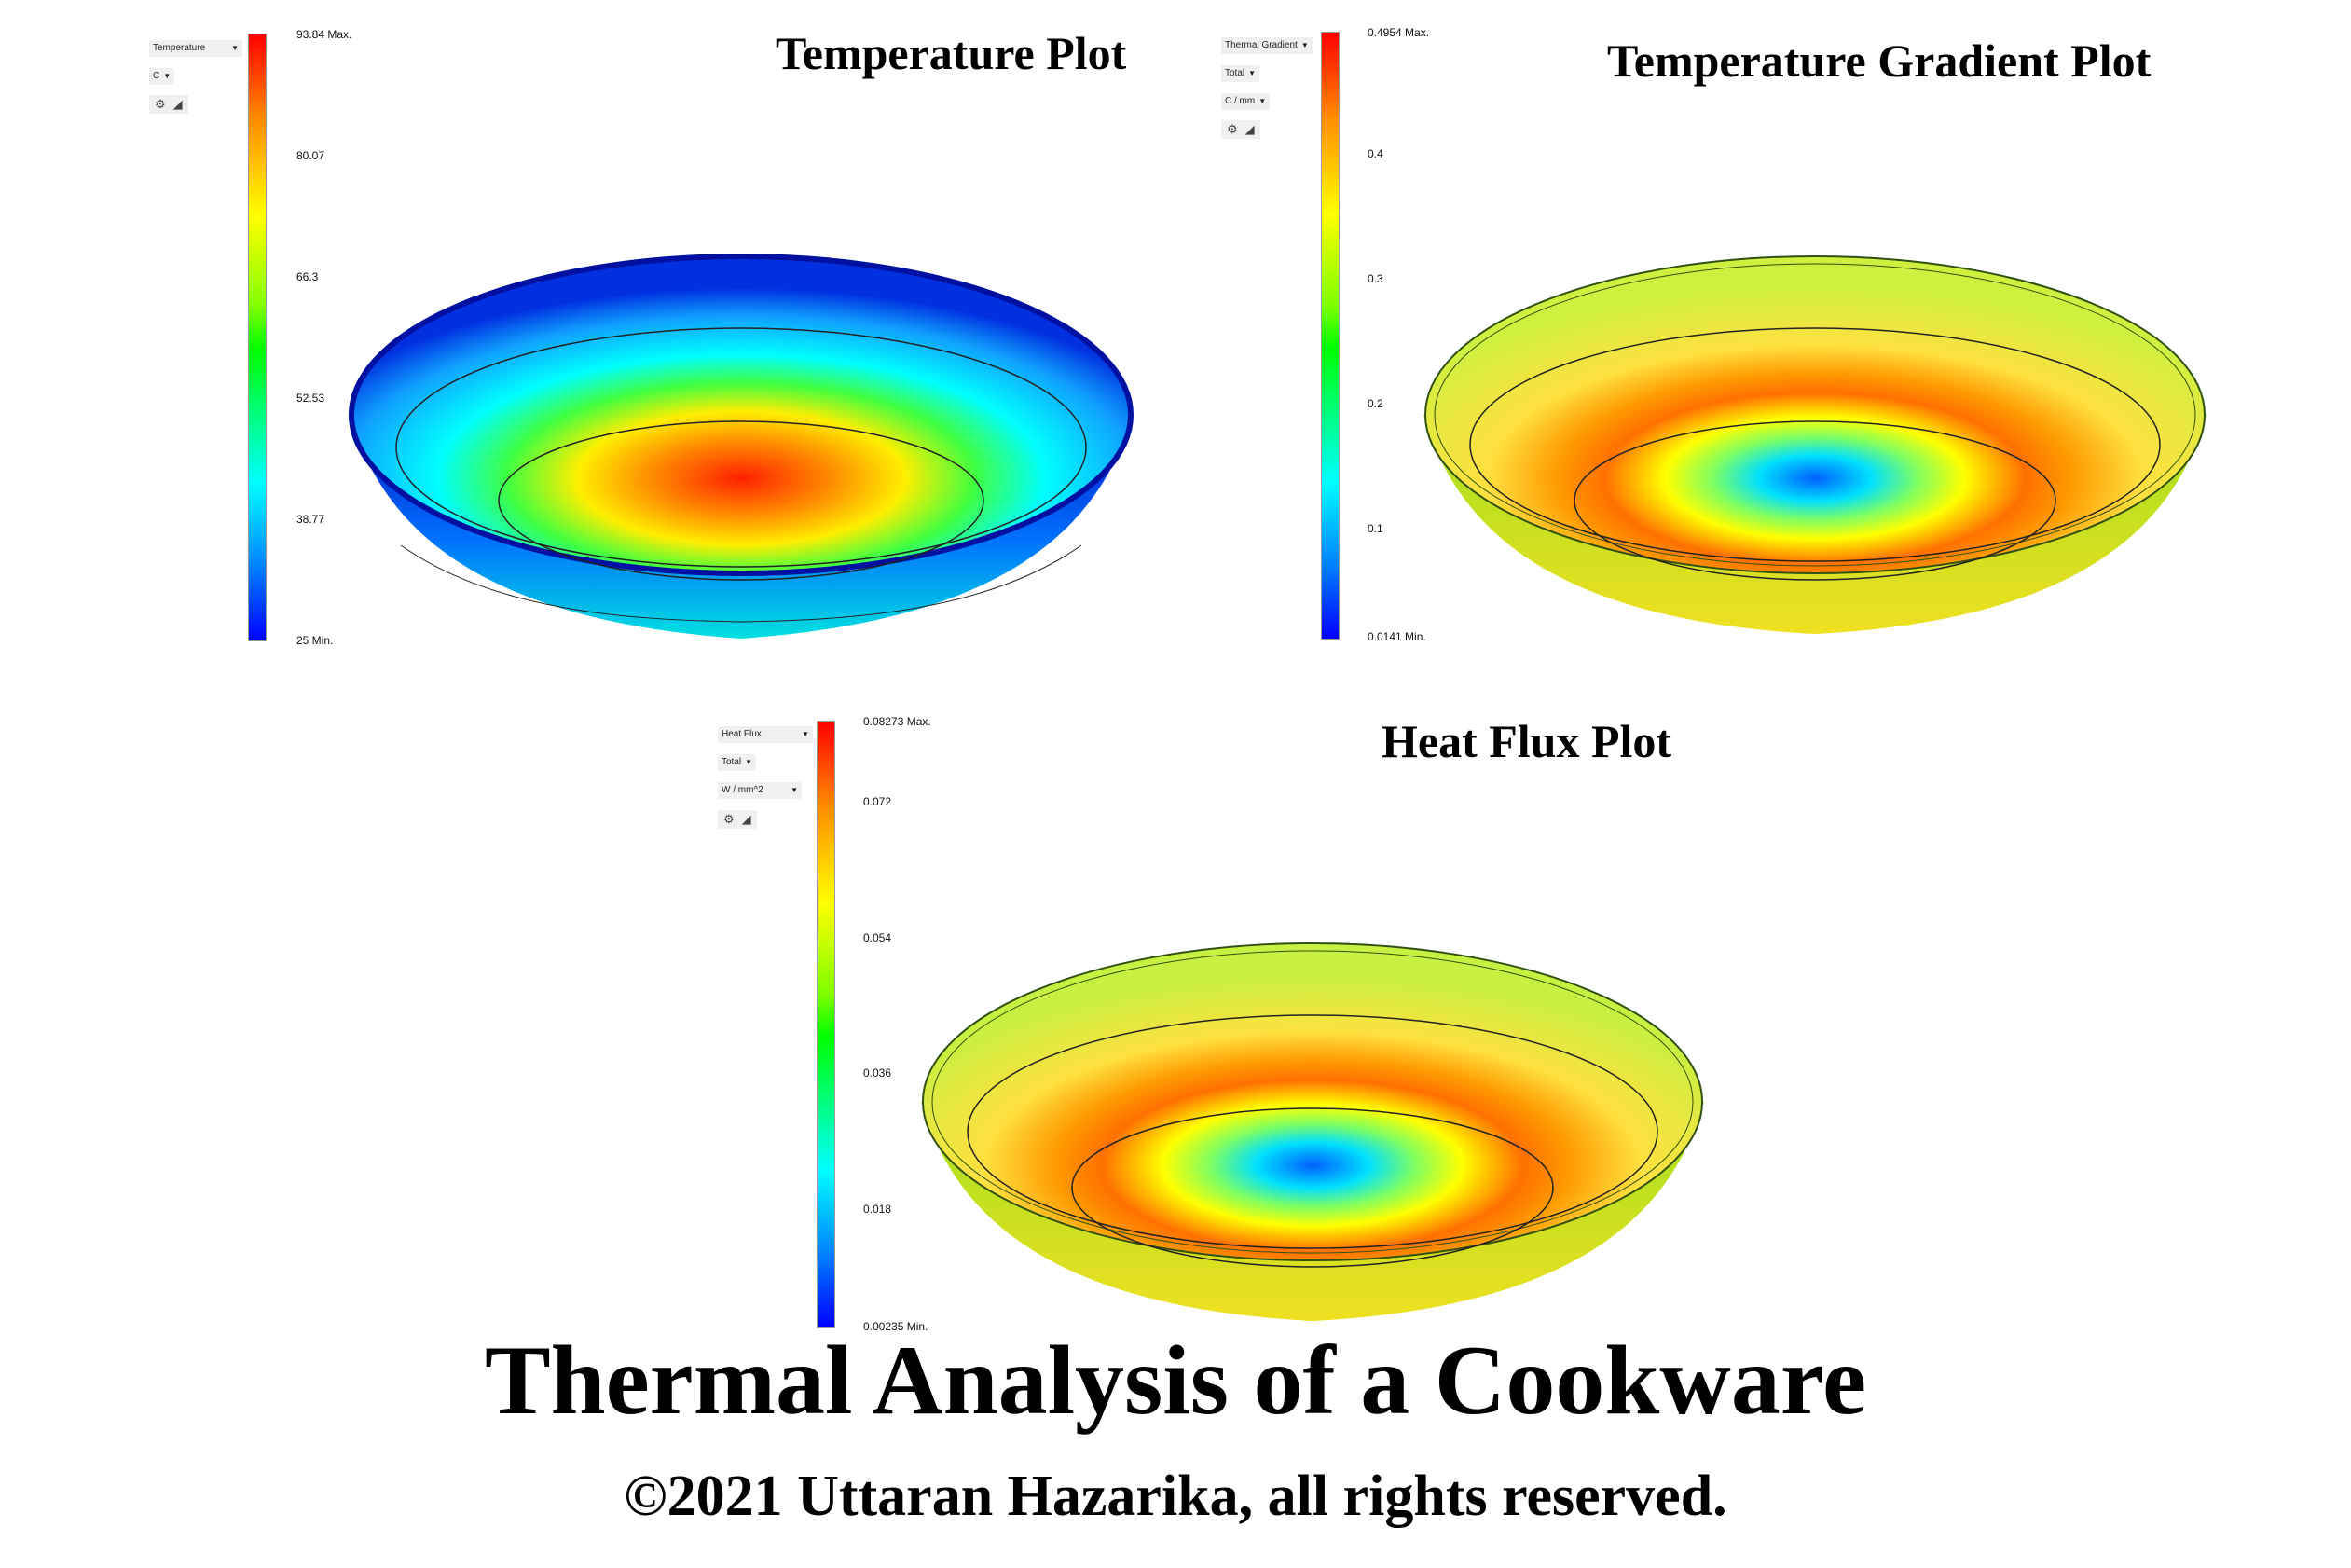 This screenshot has width=2351, height=1568. What do you see at coordinates (1879, 60) in the screenshot?
I see `plot-title: Temperature Gradient Plot` at bounding box center [1879, 60].